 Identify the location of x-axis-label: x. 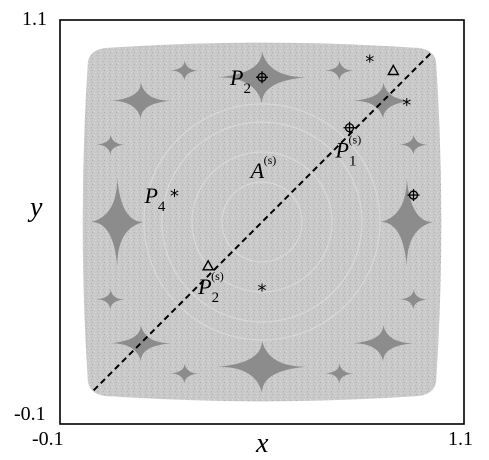
(262, 443).